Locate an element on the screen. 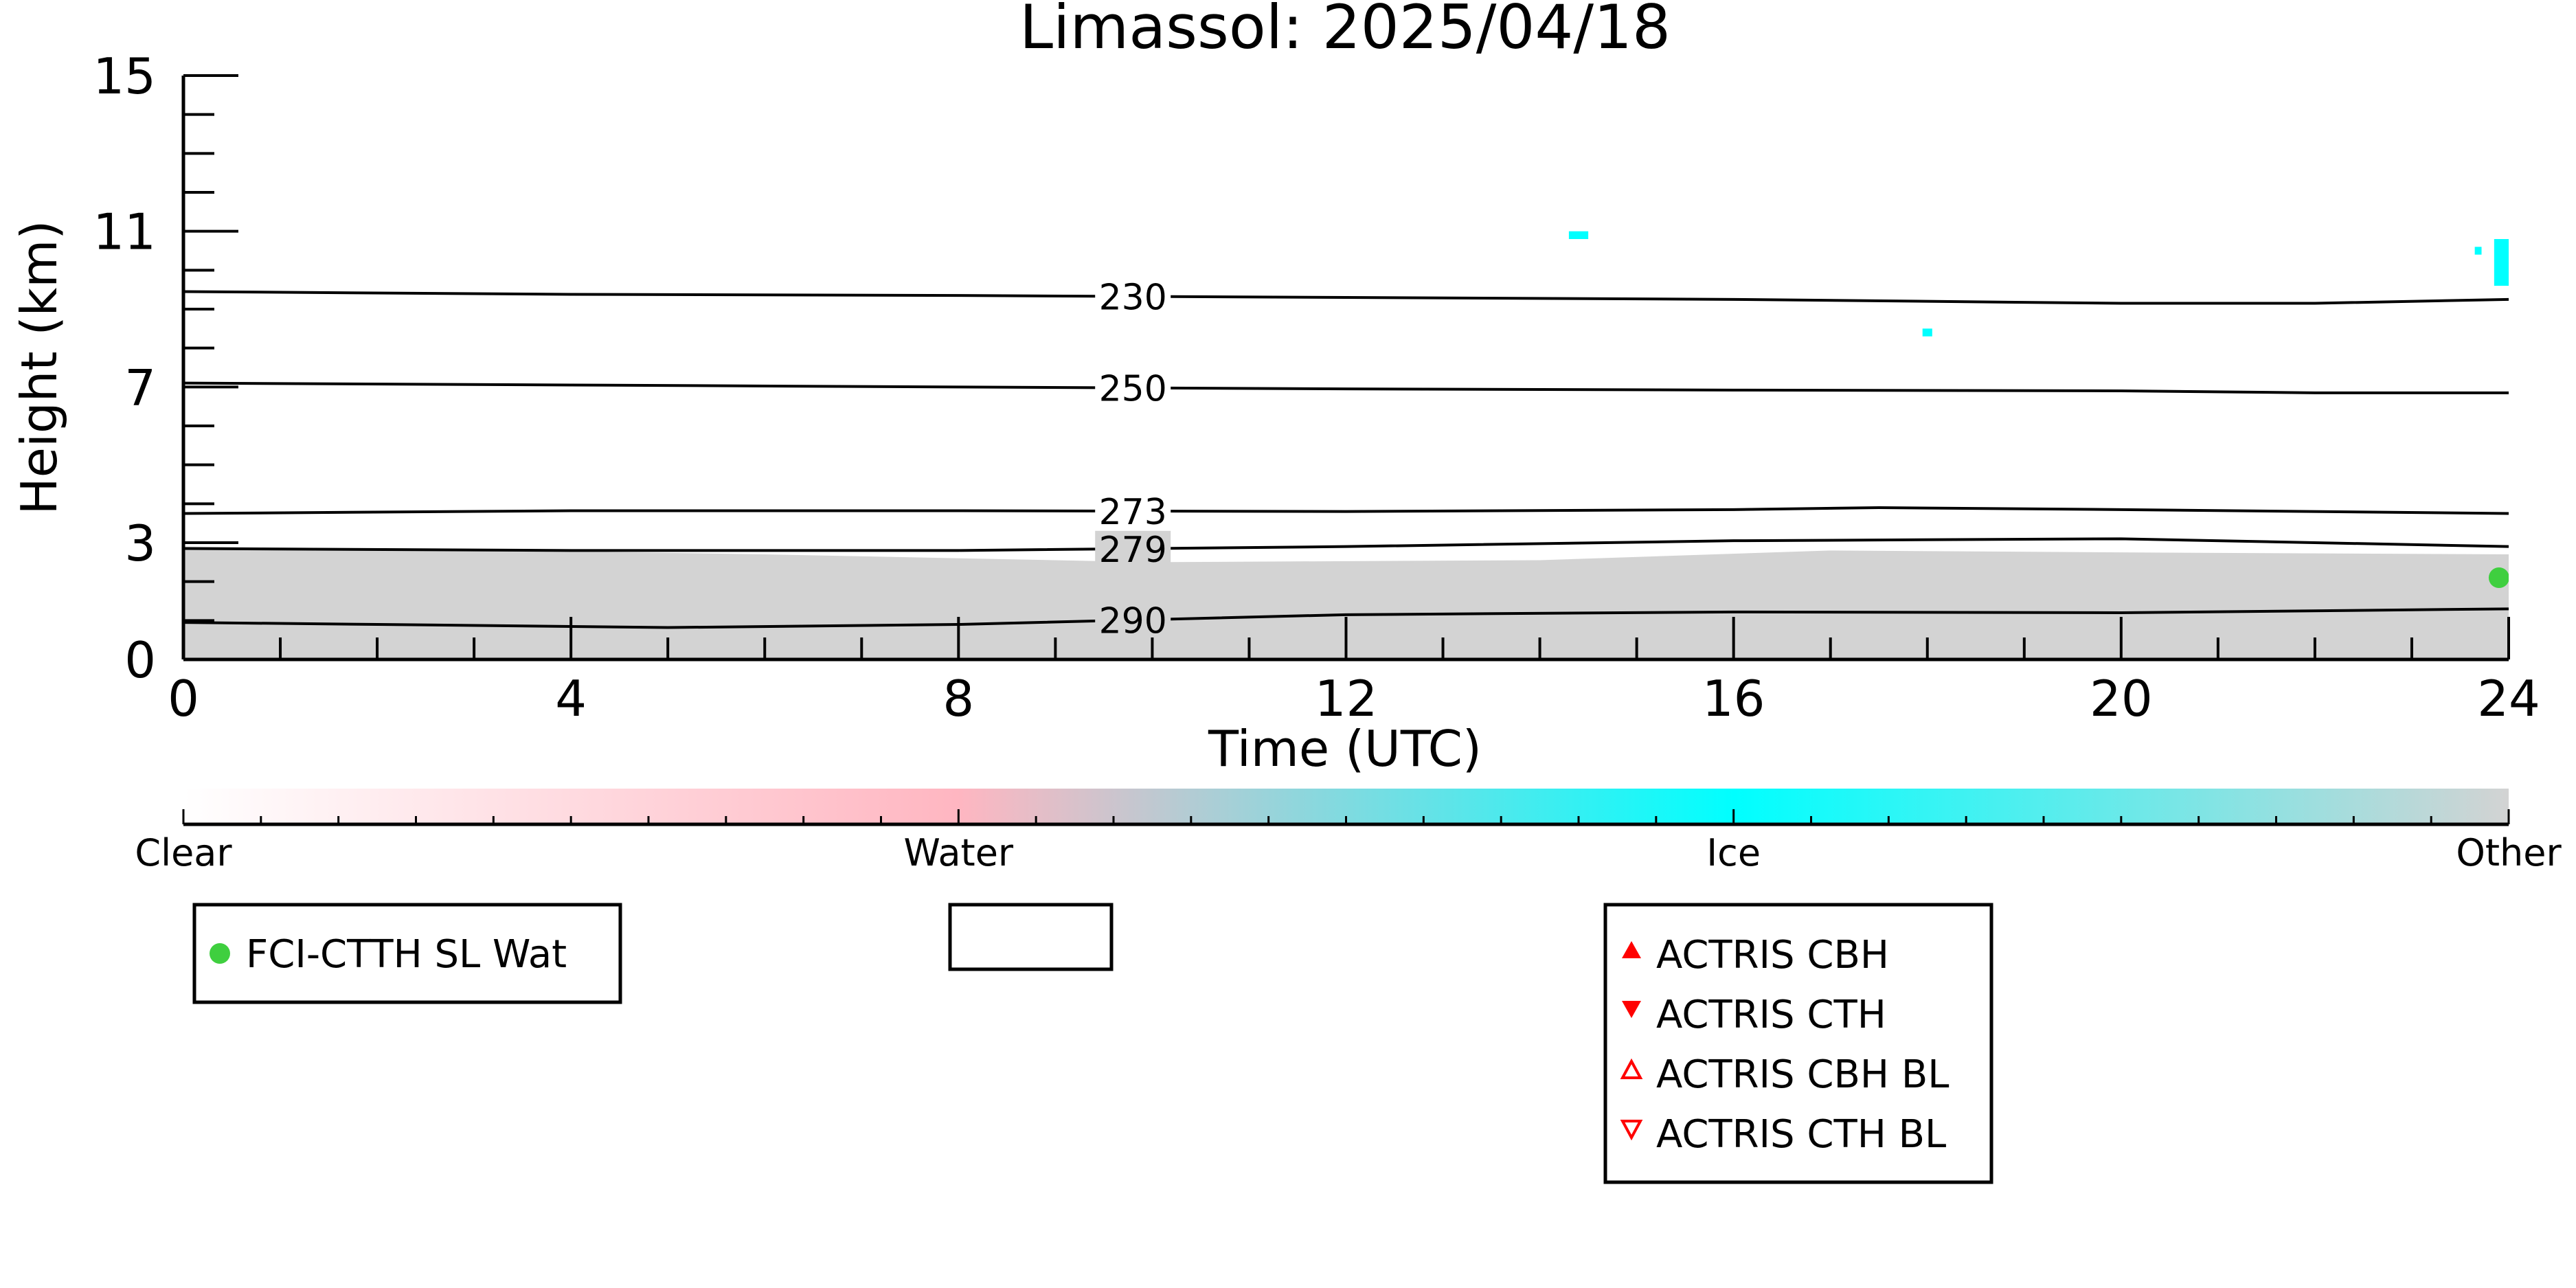 The image size is (2576, 1288). colorbar-ticks: Clear Water Ice Other is located at coordinates (1348, 841).